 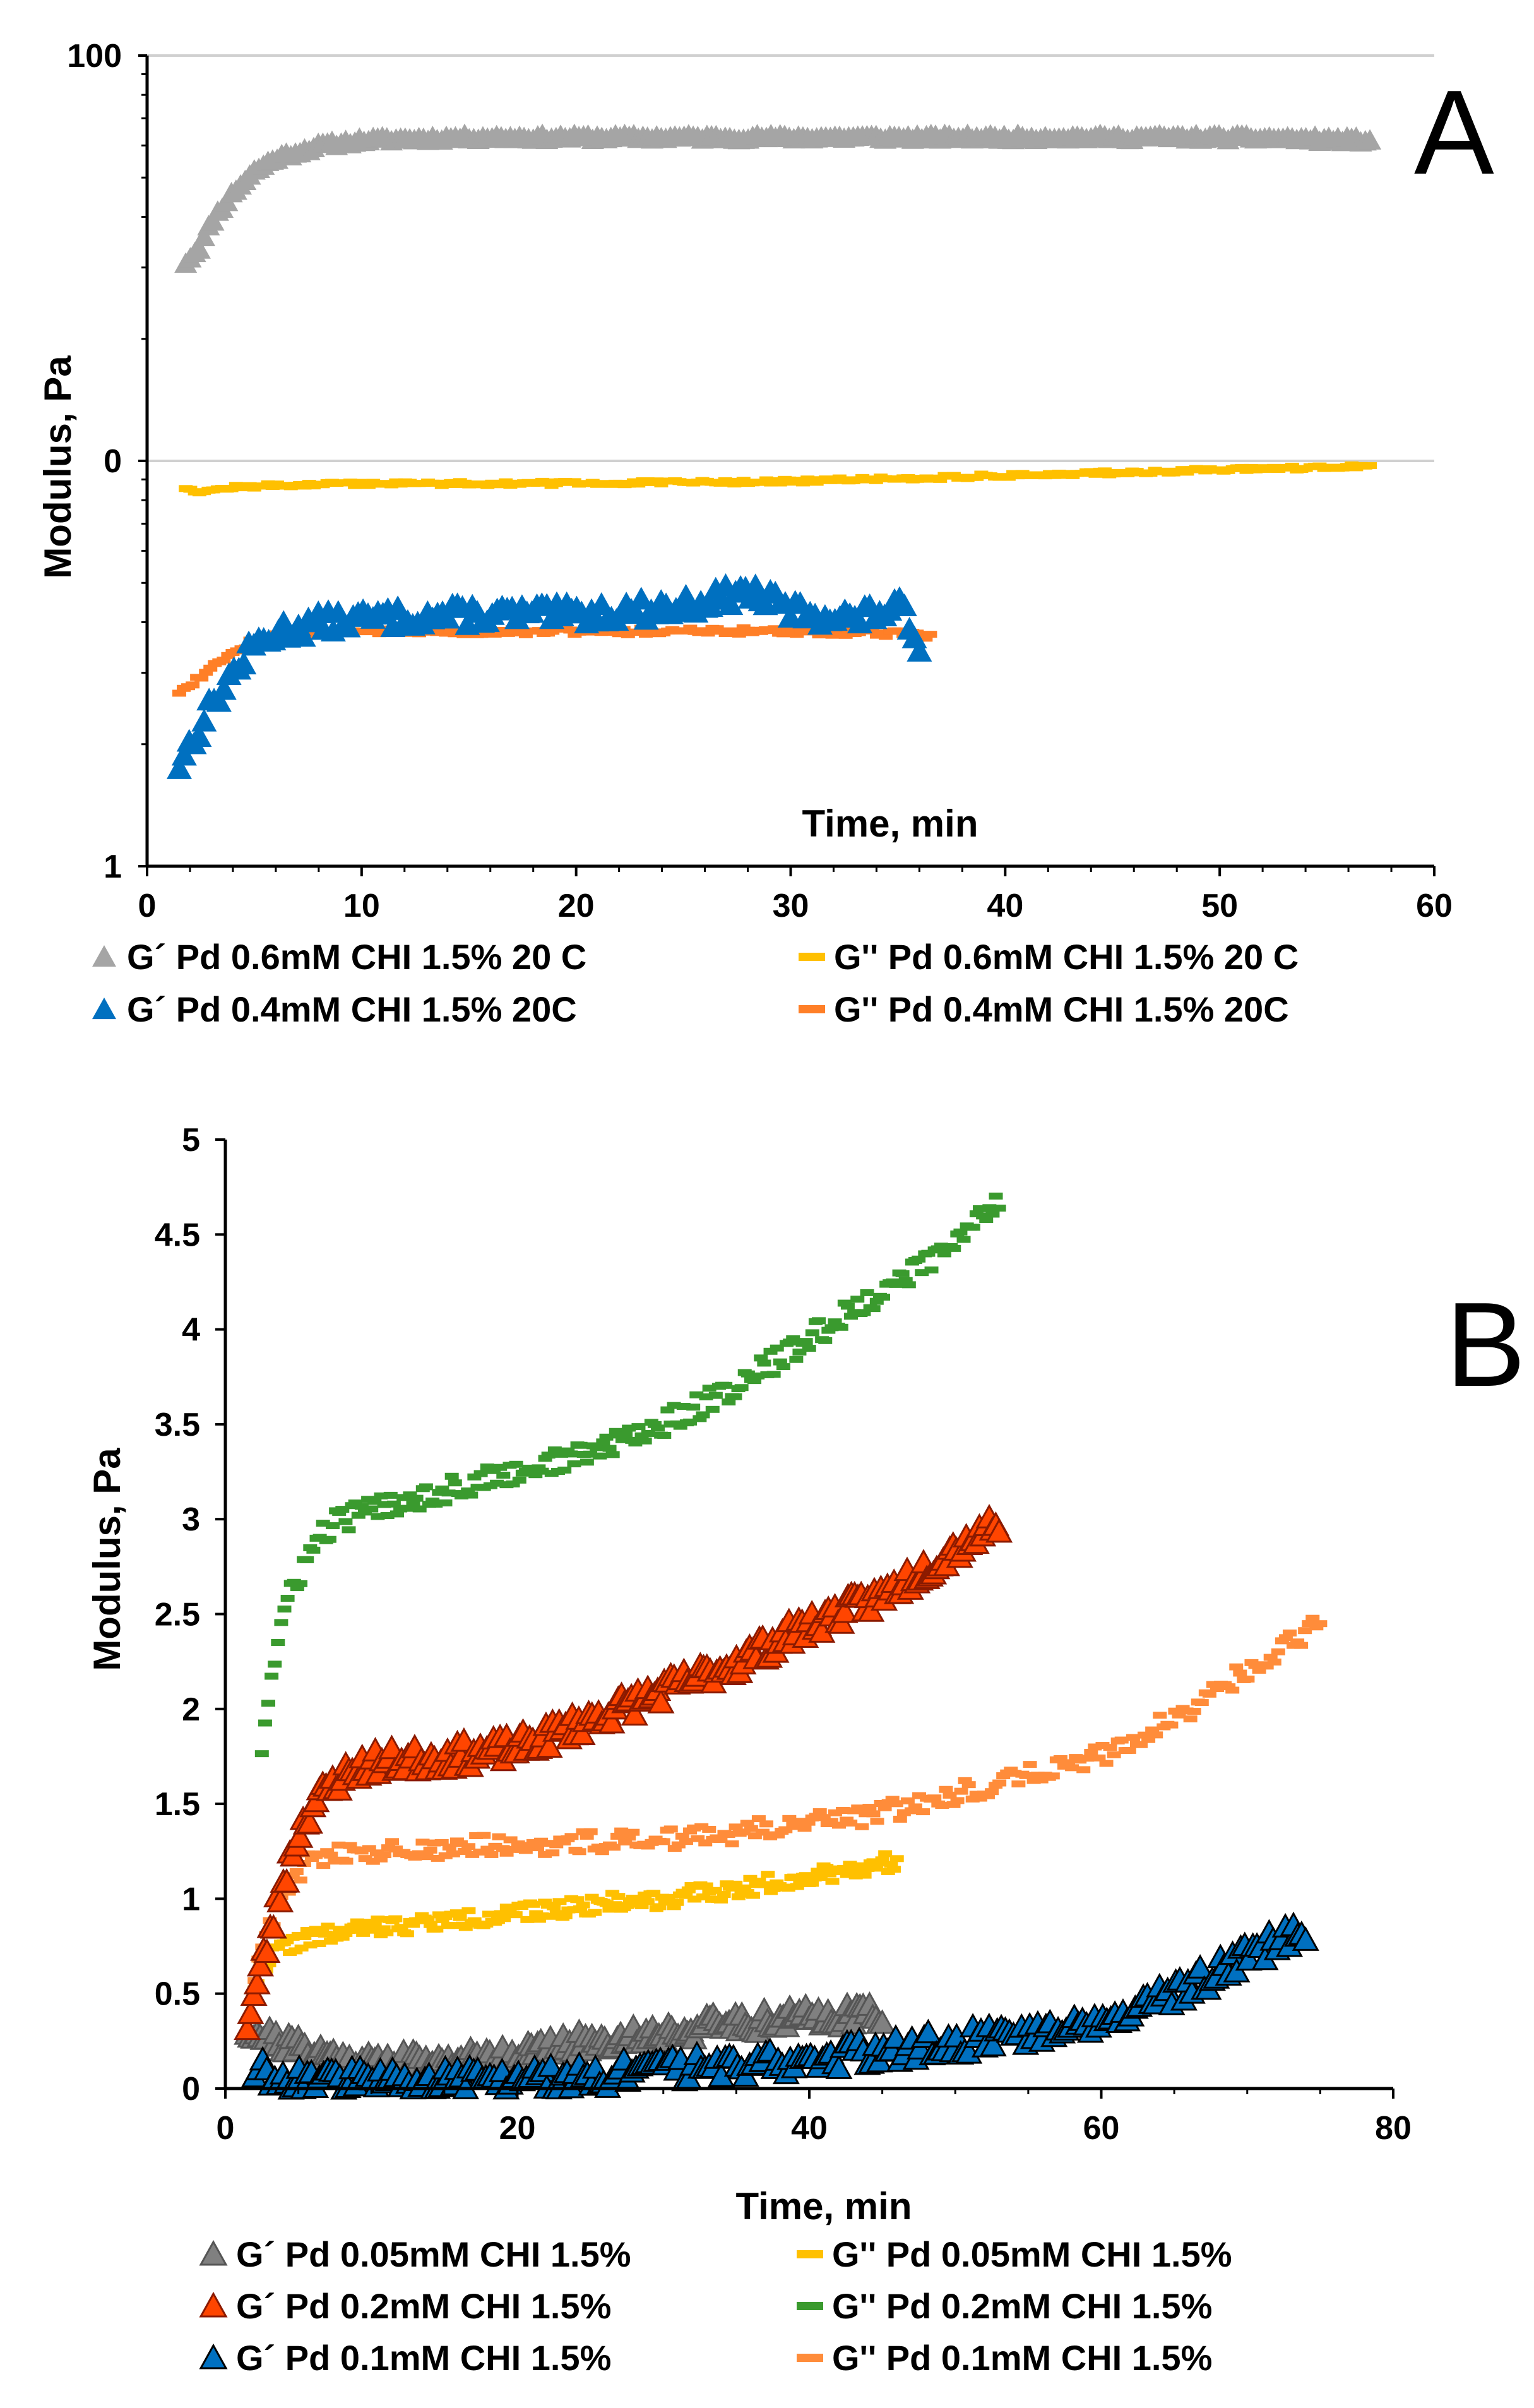 What do you see at coordinates (191, 1330) in the screenshot?
I see `panel-b-y-tick-label: 4` at bounding box center [191, 1330].